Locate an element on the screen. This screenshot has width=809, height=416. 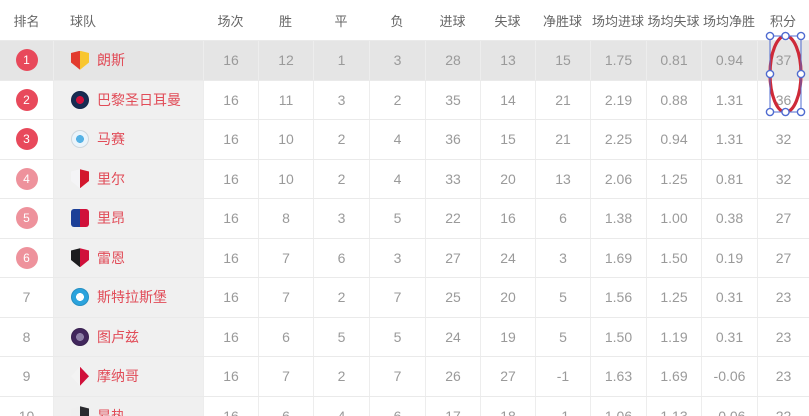
team-name: 里昂 is located at coordinates (111, 218).